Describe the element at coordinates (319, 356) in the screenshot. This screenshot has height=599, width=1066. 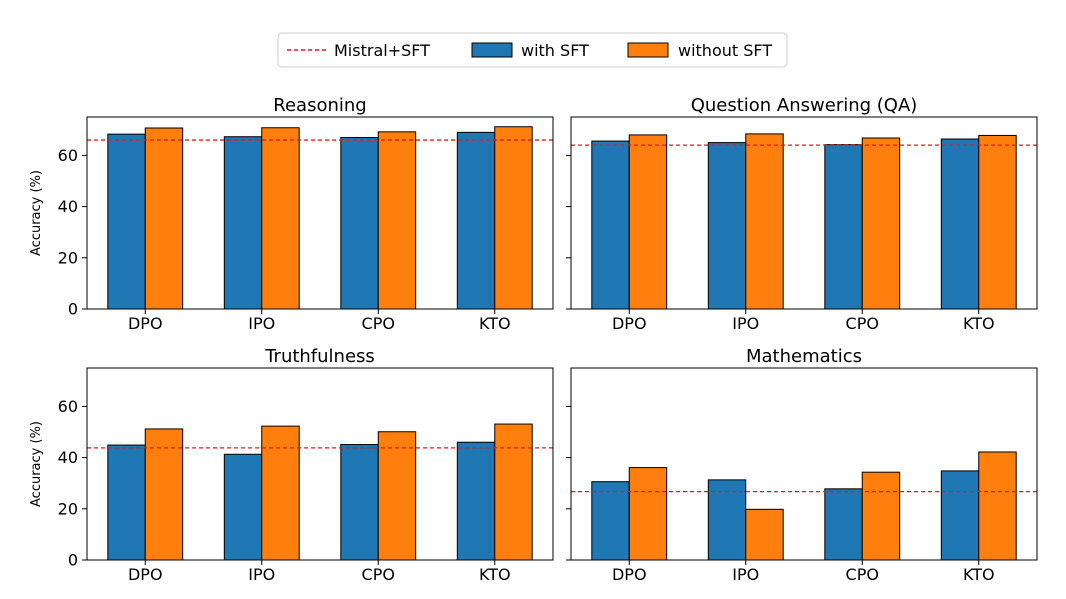
I see `panel-title: Truthfulness` at that location.